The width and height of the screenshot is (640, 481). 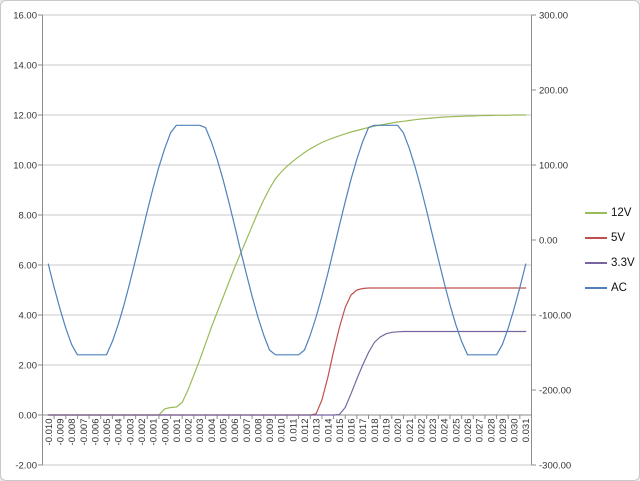 What do you see at coordinates (235, 431) in the screenshot?
I see `x-axis-label: 0.006` at bounding box center [235, 431].